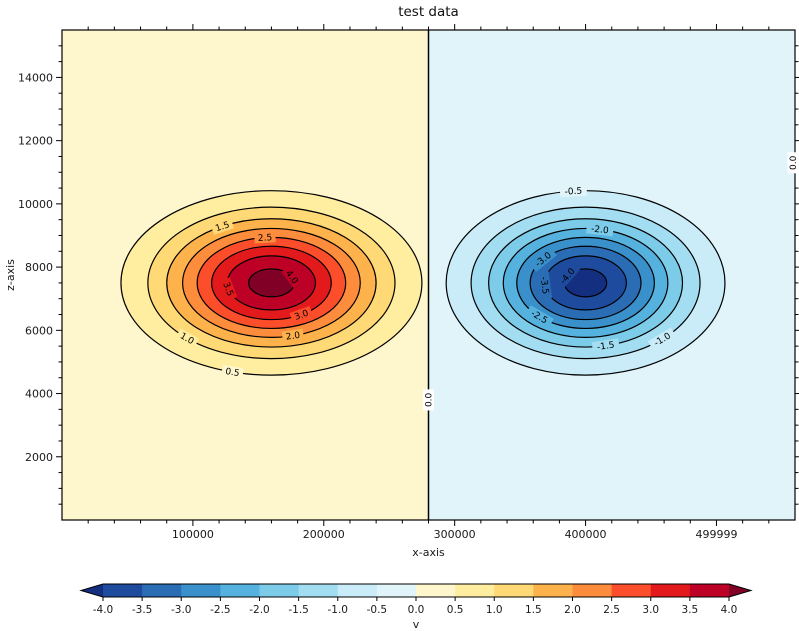 The width and height of the screenshot is (799, 631). Describe the element at coordinates (39, 394) in the screenshot. I see `z-tick-label: 4000` at that location.